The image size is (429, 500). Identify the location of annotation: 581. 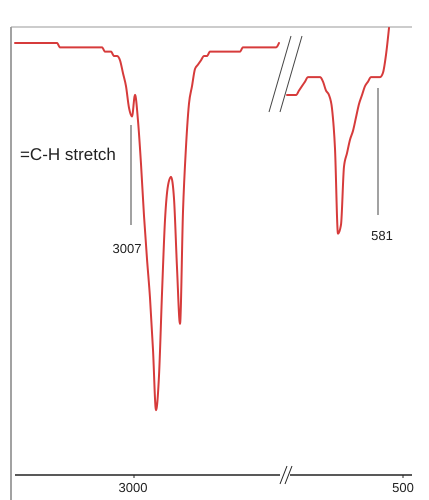
(382, 235).